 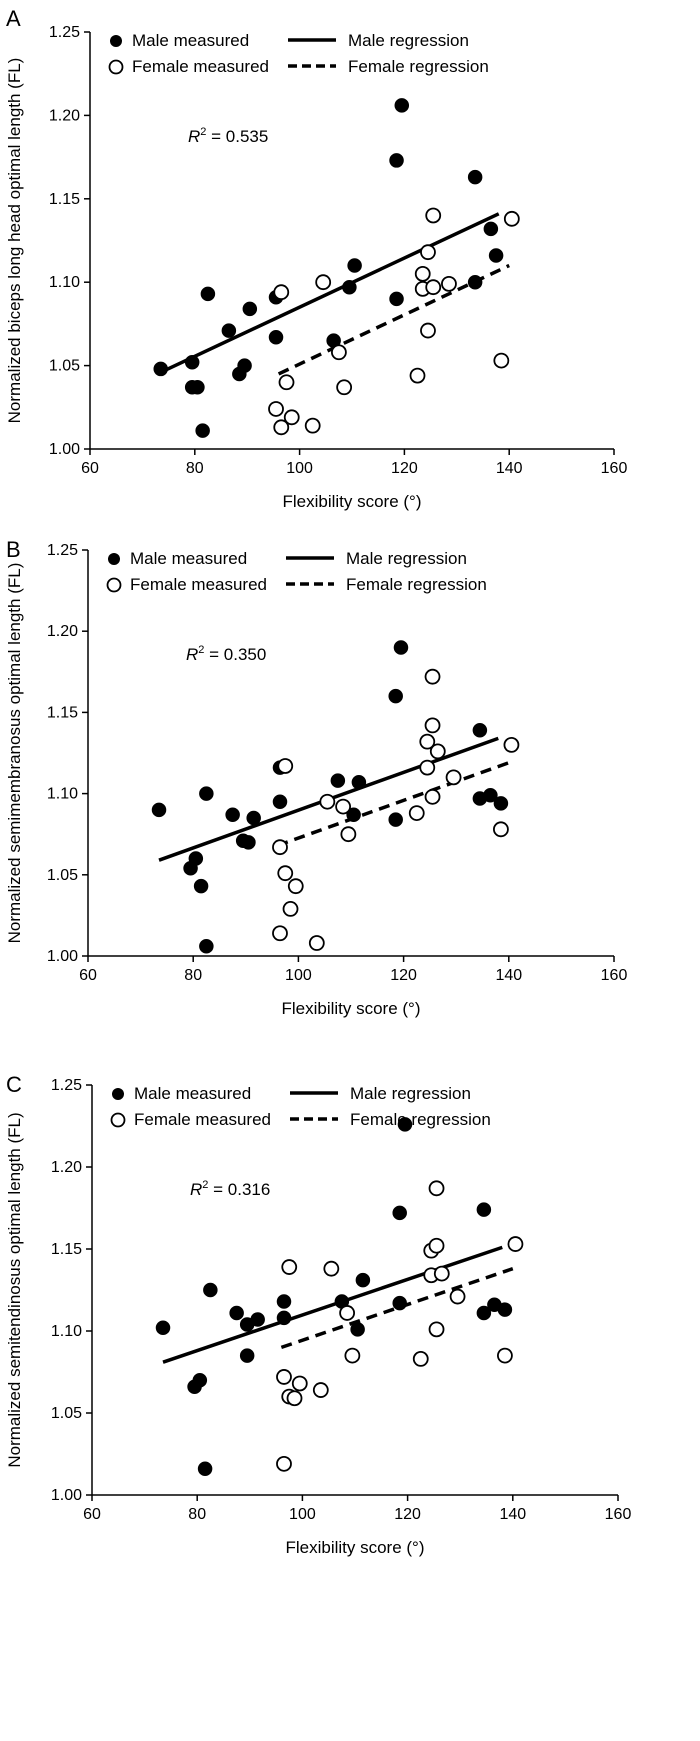 I want to click on r-squared-value: = 0.316, so click(x=239, y=1189).